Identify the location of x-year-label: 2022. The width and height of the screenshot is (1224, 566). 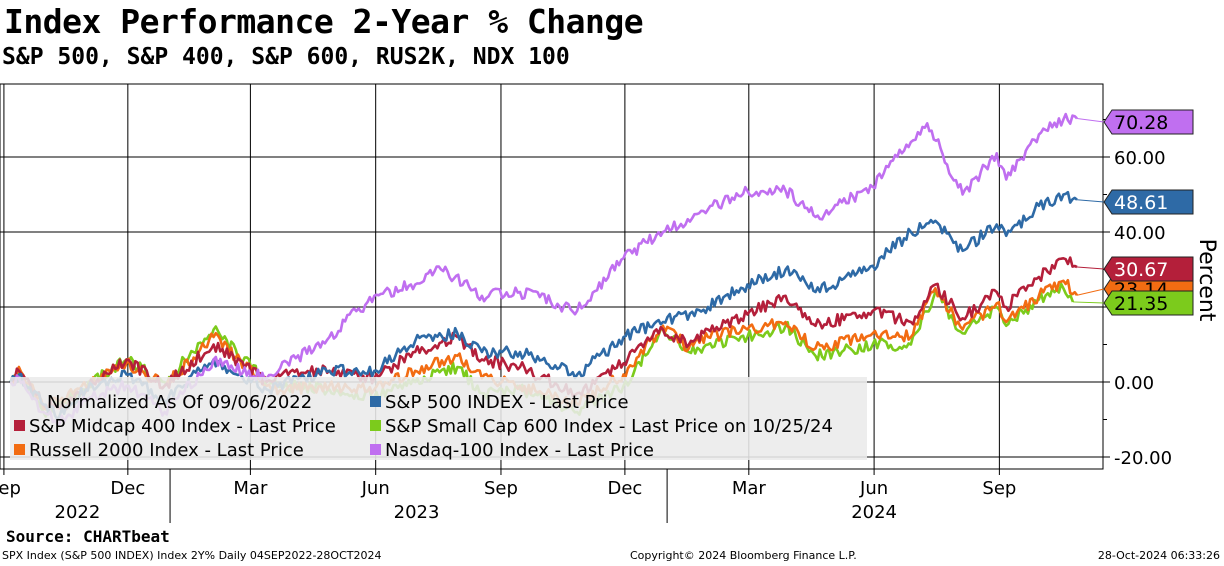
(78, 512).